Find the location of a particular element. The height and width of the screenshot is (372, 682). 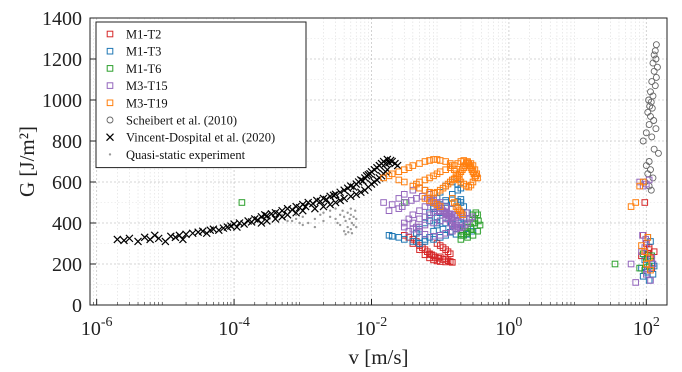

y-tick-label: 1200 is located at coordinates (62, 60).